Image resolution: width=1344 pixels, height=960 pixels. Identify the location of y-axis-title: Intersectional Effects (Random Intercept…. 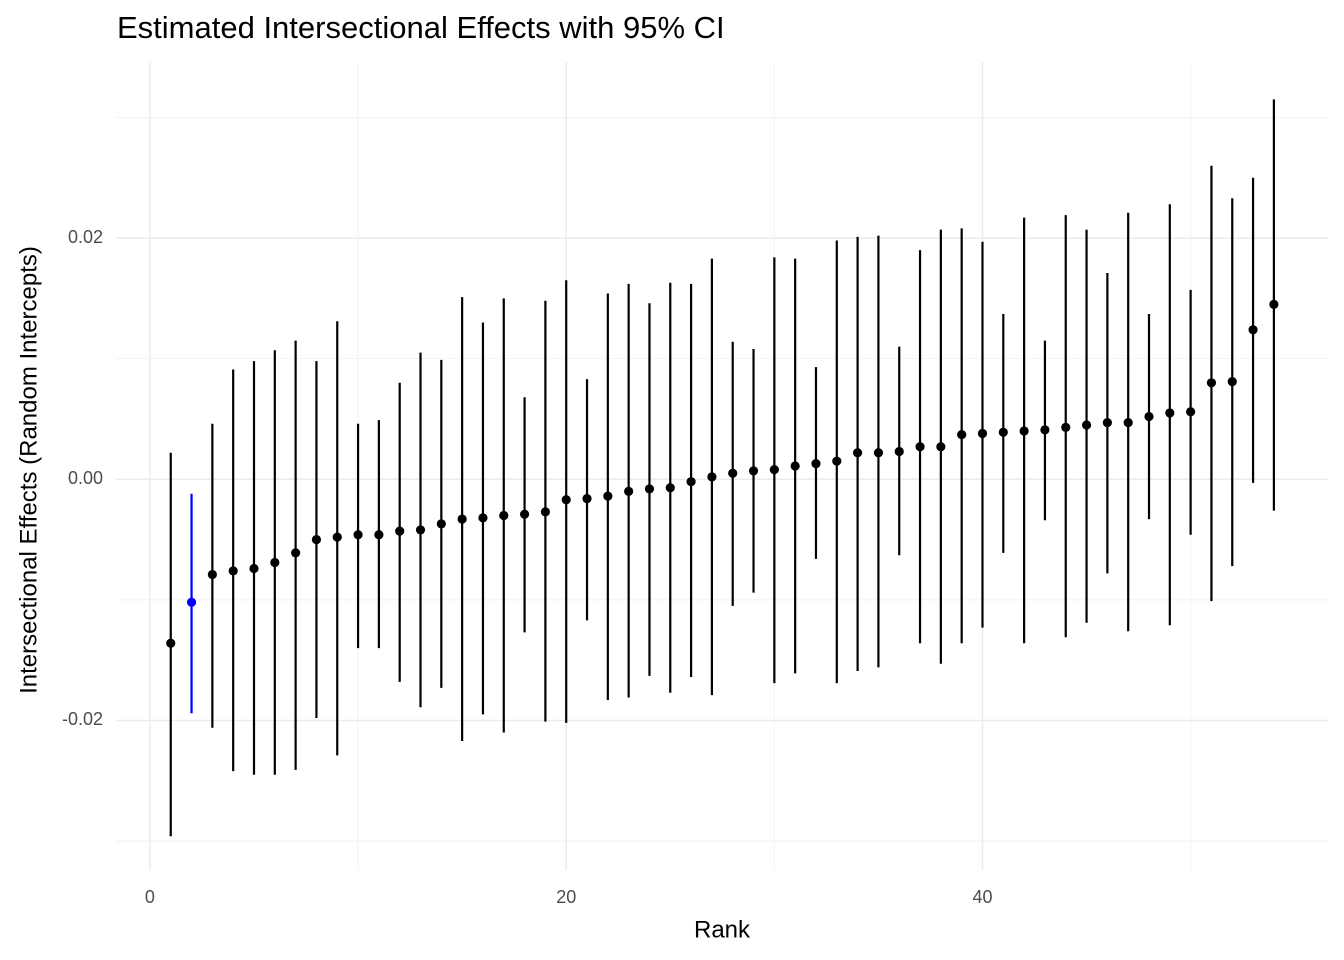
(28, 470).